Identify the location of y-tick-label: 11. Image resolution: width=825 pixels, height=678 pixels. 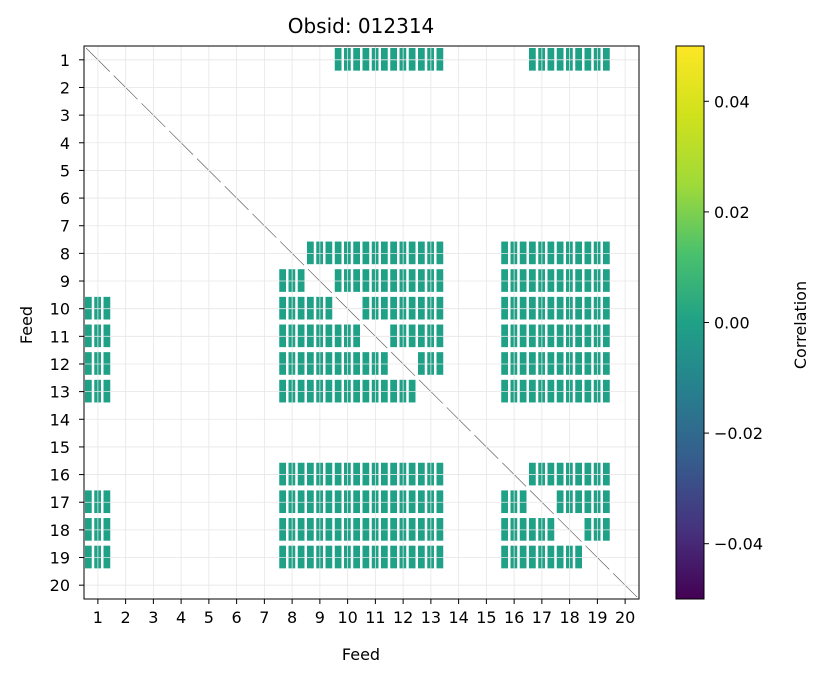
(60, 336).